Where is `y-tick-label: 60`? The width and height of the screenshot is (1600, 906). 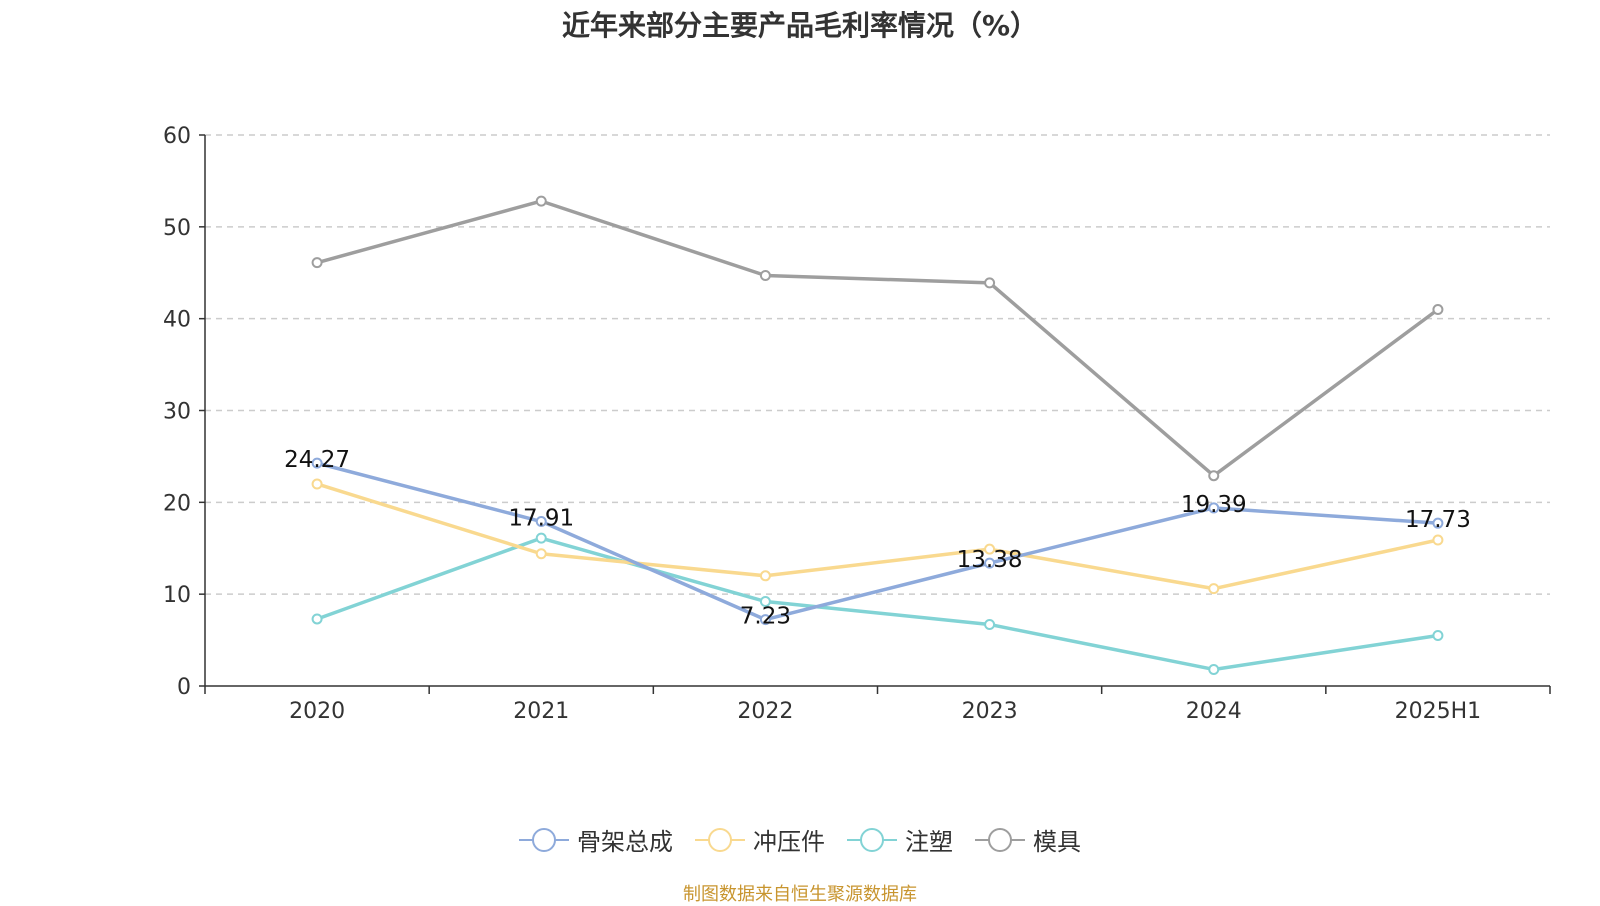 y-tick-label: 60 is located at coordinates (177, 136).